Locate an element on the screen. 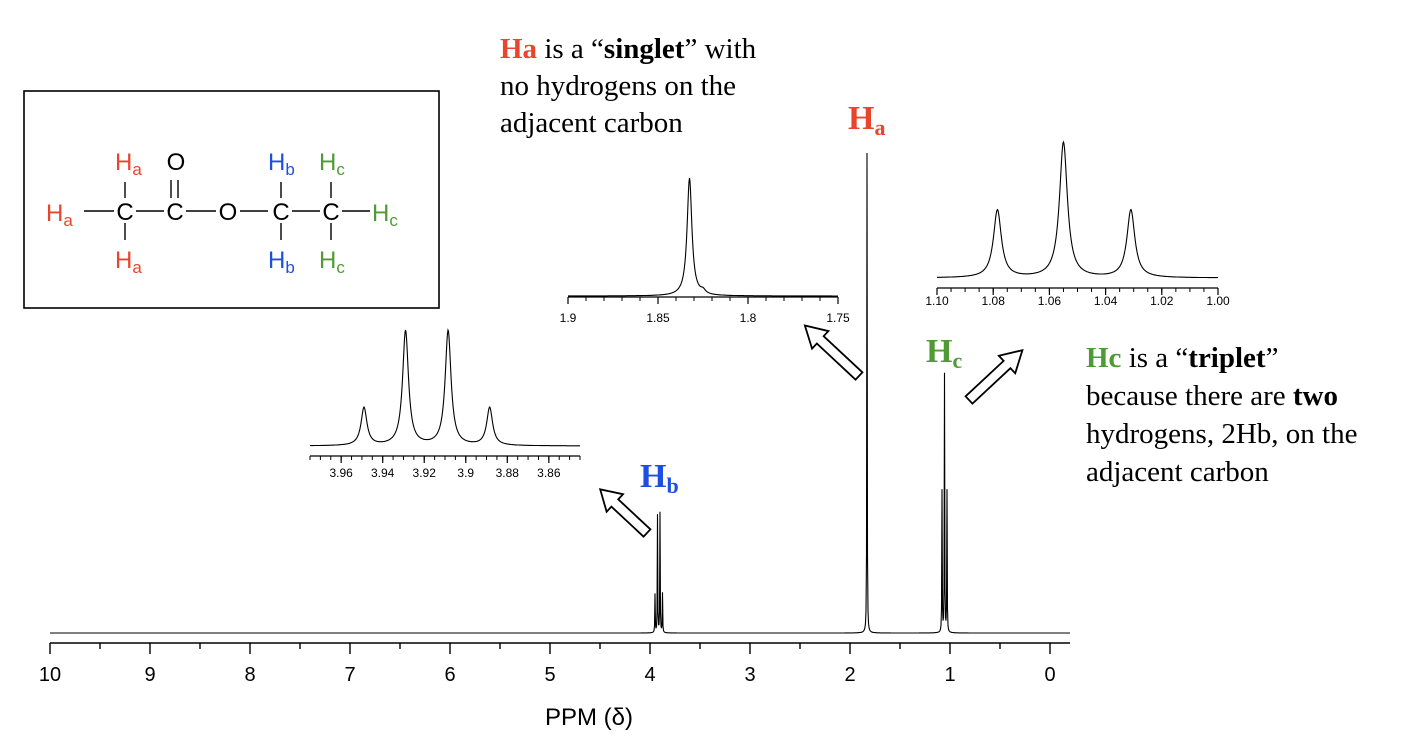 Image resolution: width=1418 pixels, height=744 pixels. hc-annotation-line3: hydrogens, 2Hb, on the is located at coordinates (1221, 434).